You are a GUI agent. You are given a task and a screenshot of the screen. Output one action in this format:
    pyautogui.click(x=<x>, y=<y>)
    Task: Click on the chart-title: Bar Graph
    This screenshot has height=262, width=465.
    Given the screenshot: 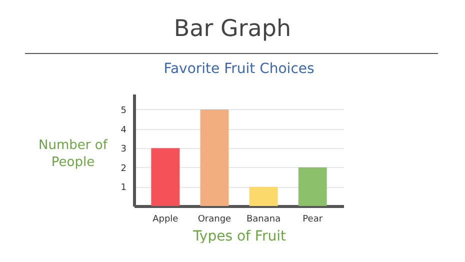 What is the action you would take?
    pyautogui.click(x=232, y=29)
    